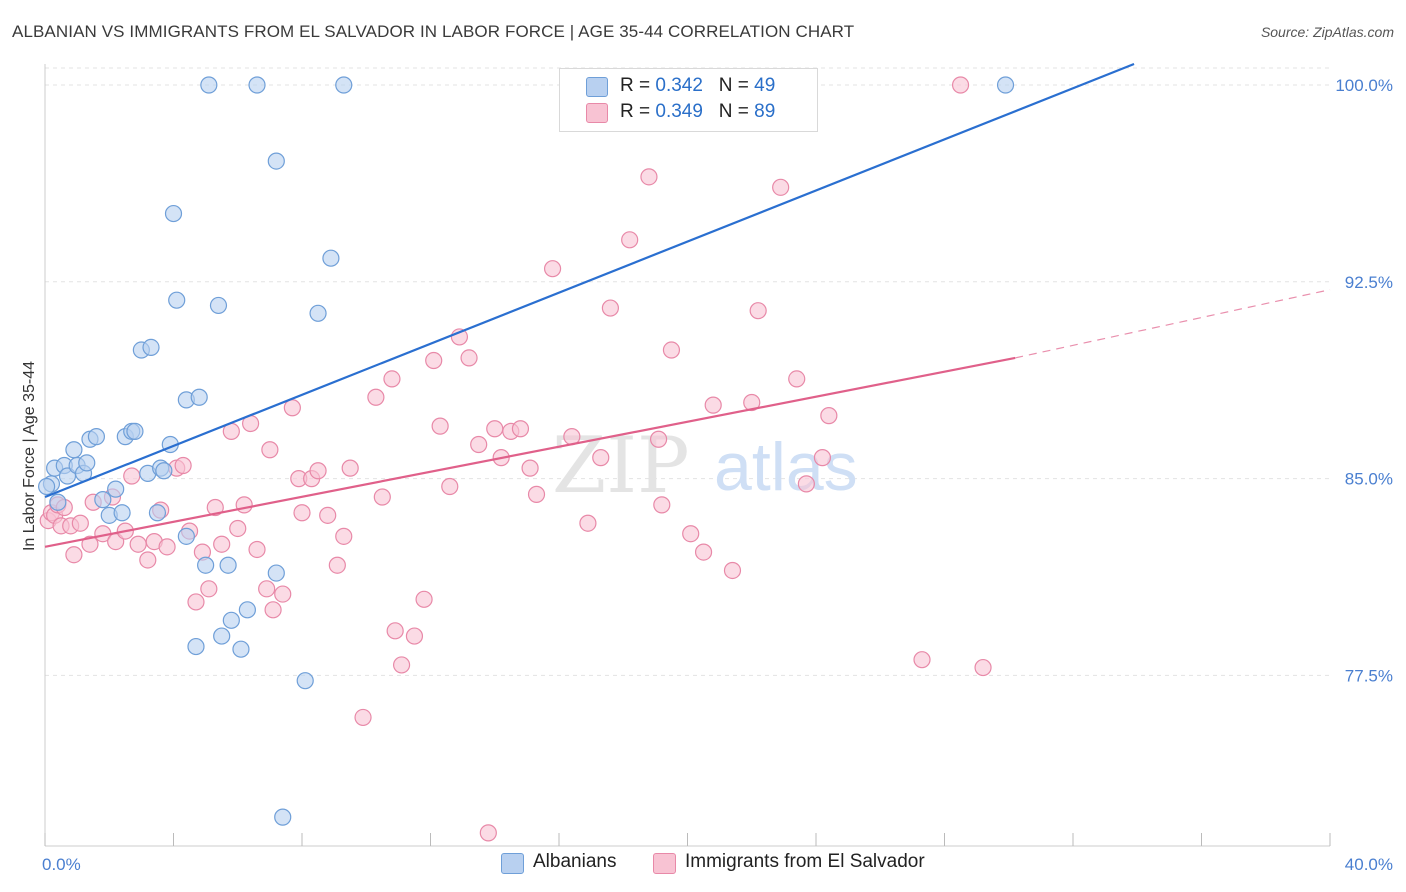  I want to click on legend-r-value: 0.342, so click(679, 85).